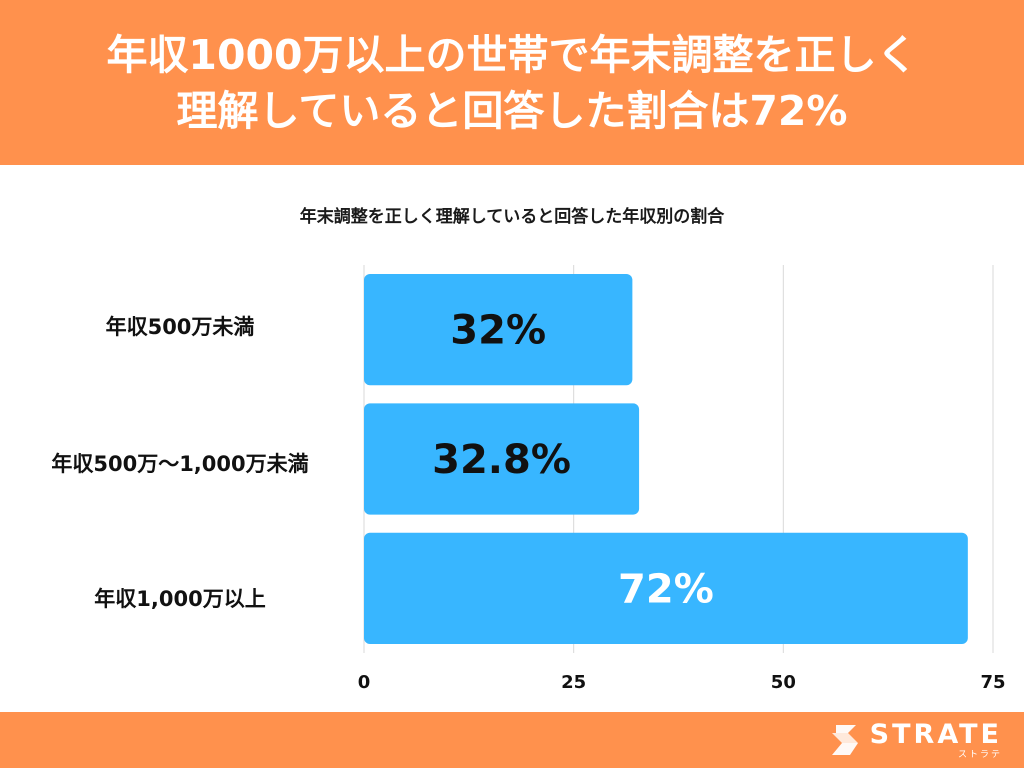 The image size is (1024, 768). I want to click on strate-s-logo-icon, so click(844, 740).